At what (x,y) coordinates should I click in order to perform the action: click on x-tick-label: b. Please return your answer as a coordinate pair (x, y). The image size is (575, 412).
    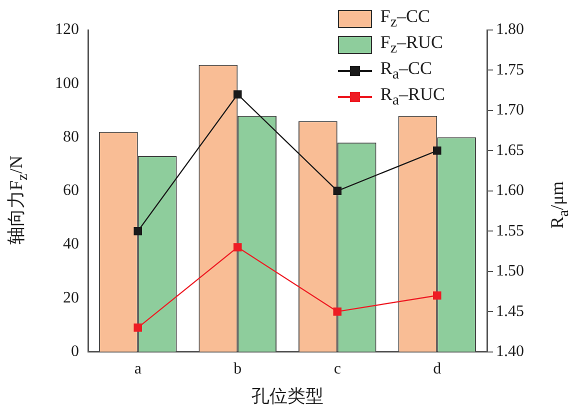
    Looking at the image, I should click on (238, 369).